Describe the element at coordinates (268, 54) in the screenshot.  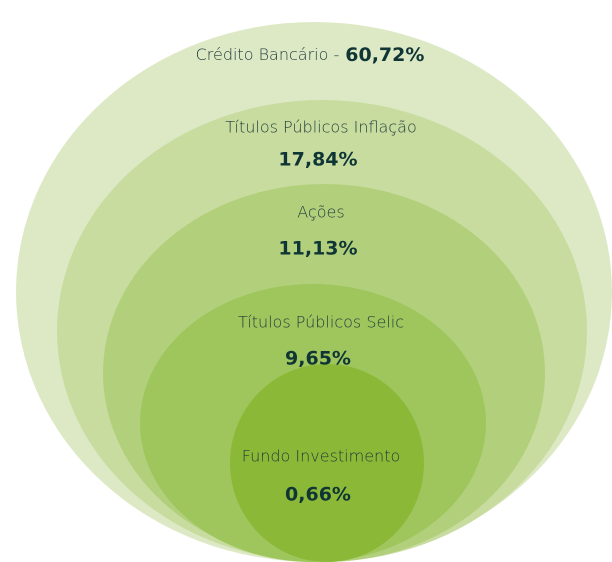
I see `category-text: Crédito Bancário -` at that location.